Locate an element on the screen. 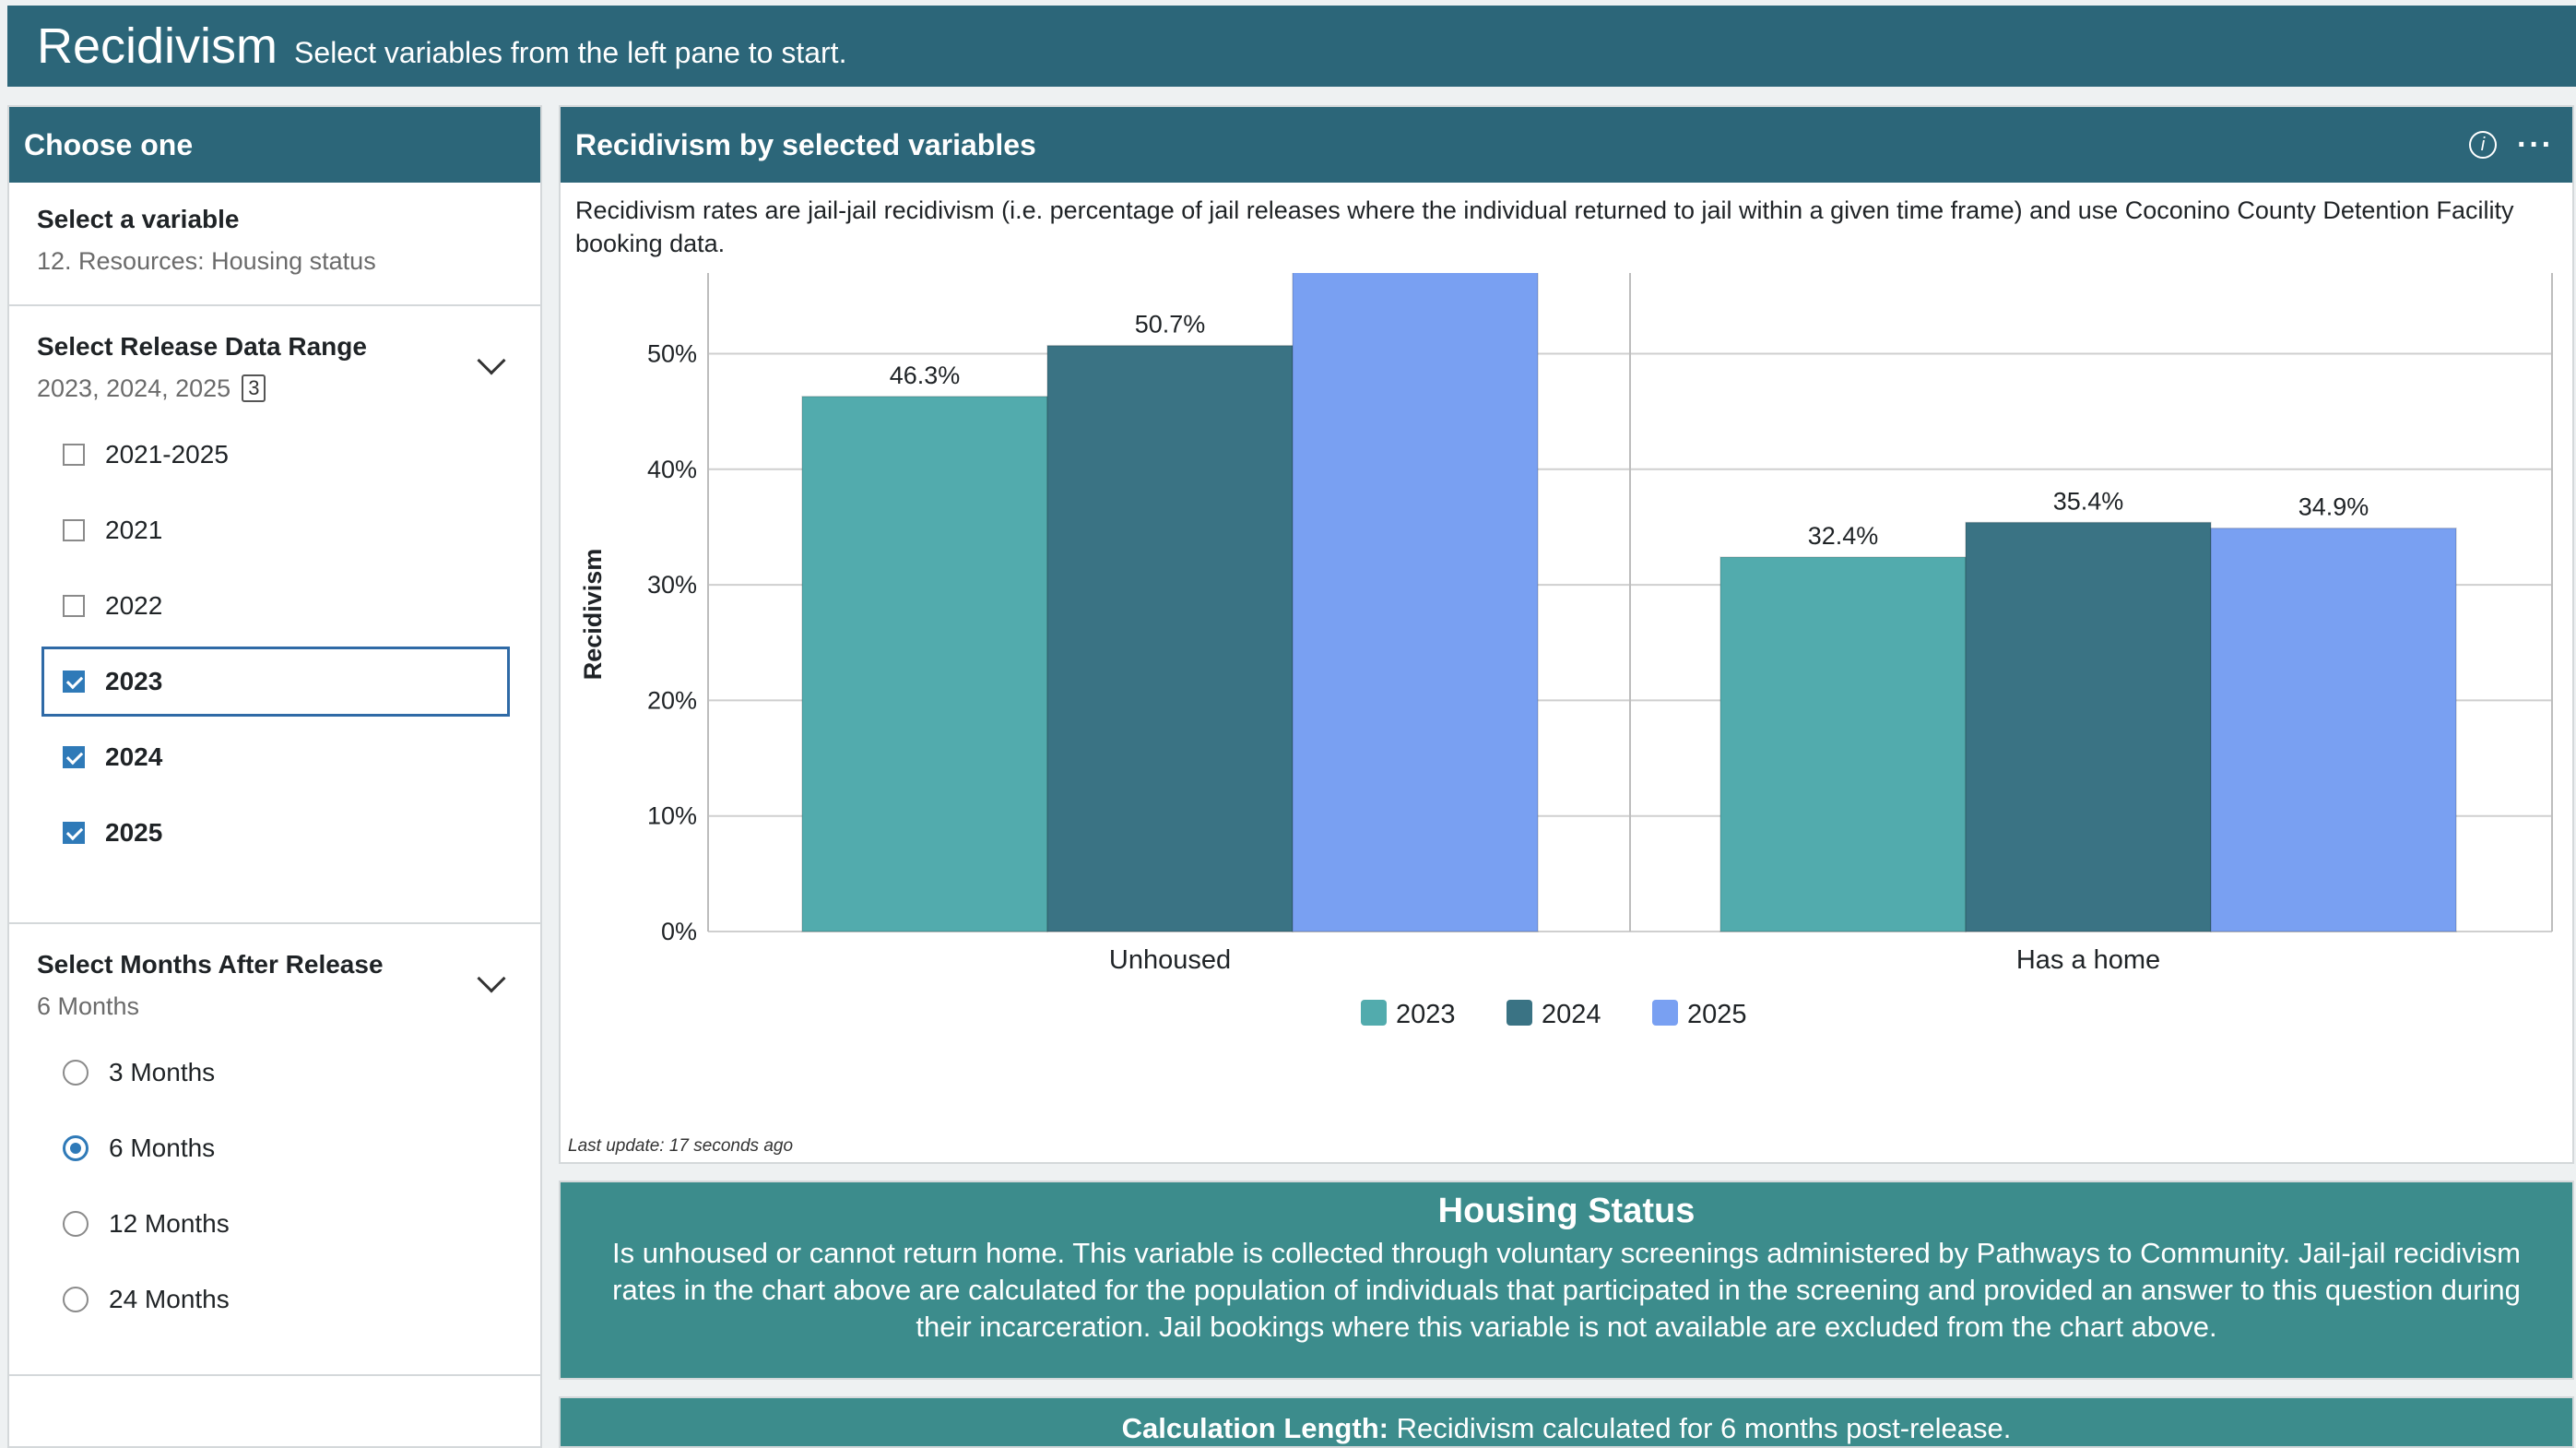 The width and height of the screenshot is (2576, 1448). bar-2024-unhoused is located at coordinates (1170, 638).